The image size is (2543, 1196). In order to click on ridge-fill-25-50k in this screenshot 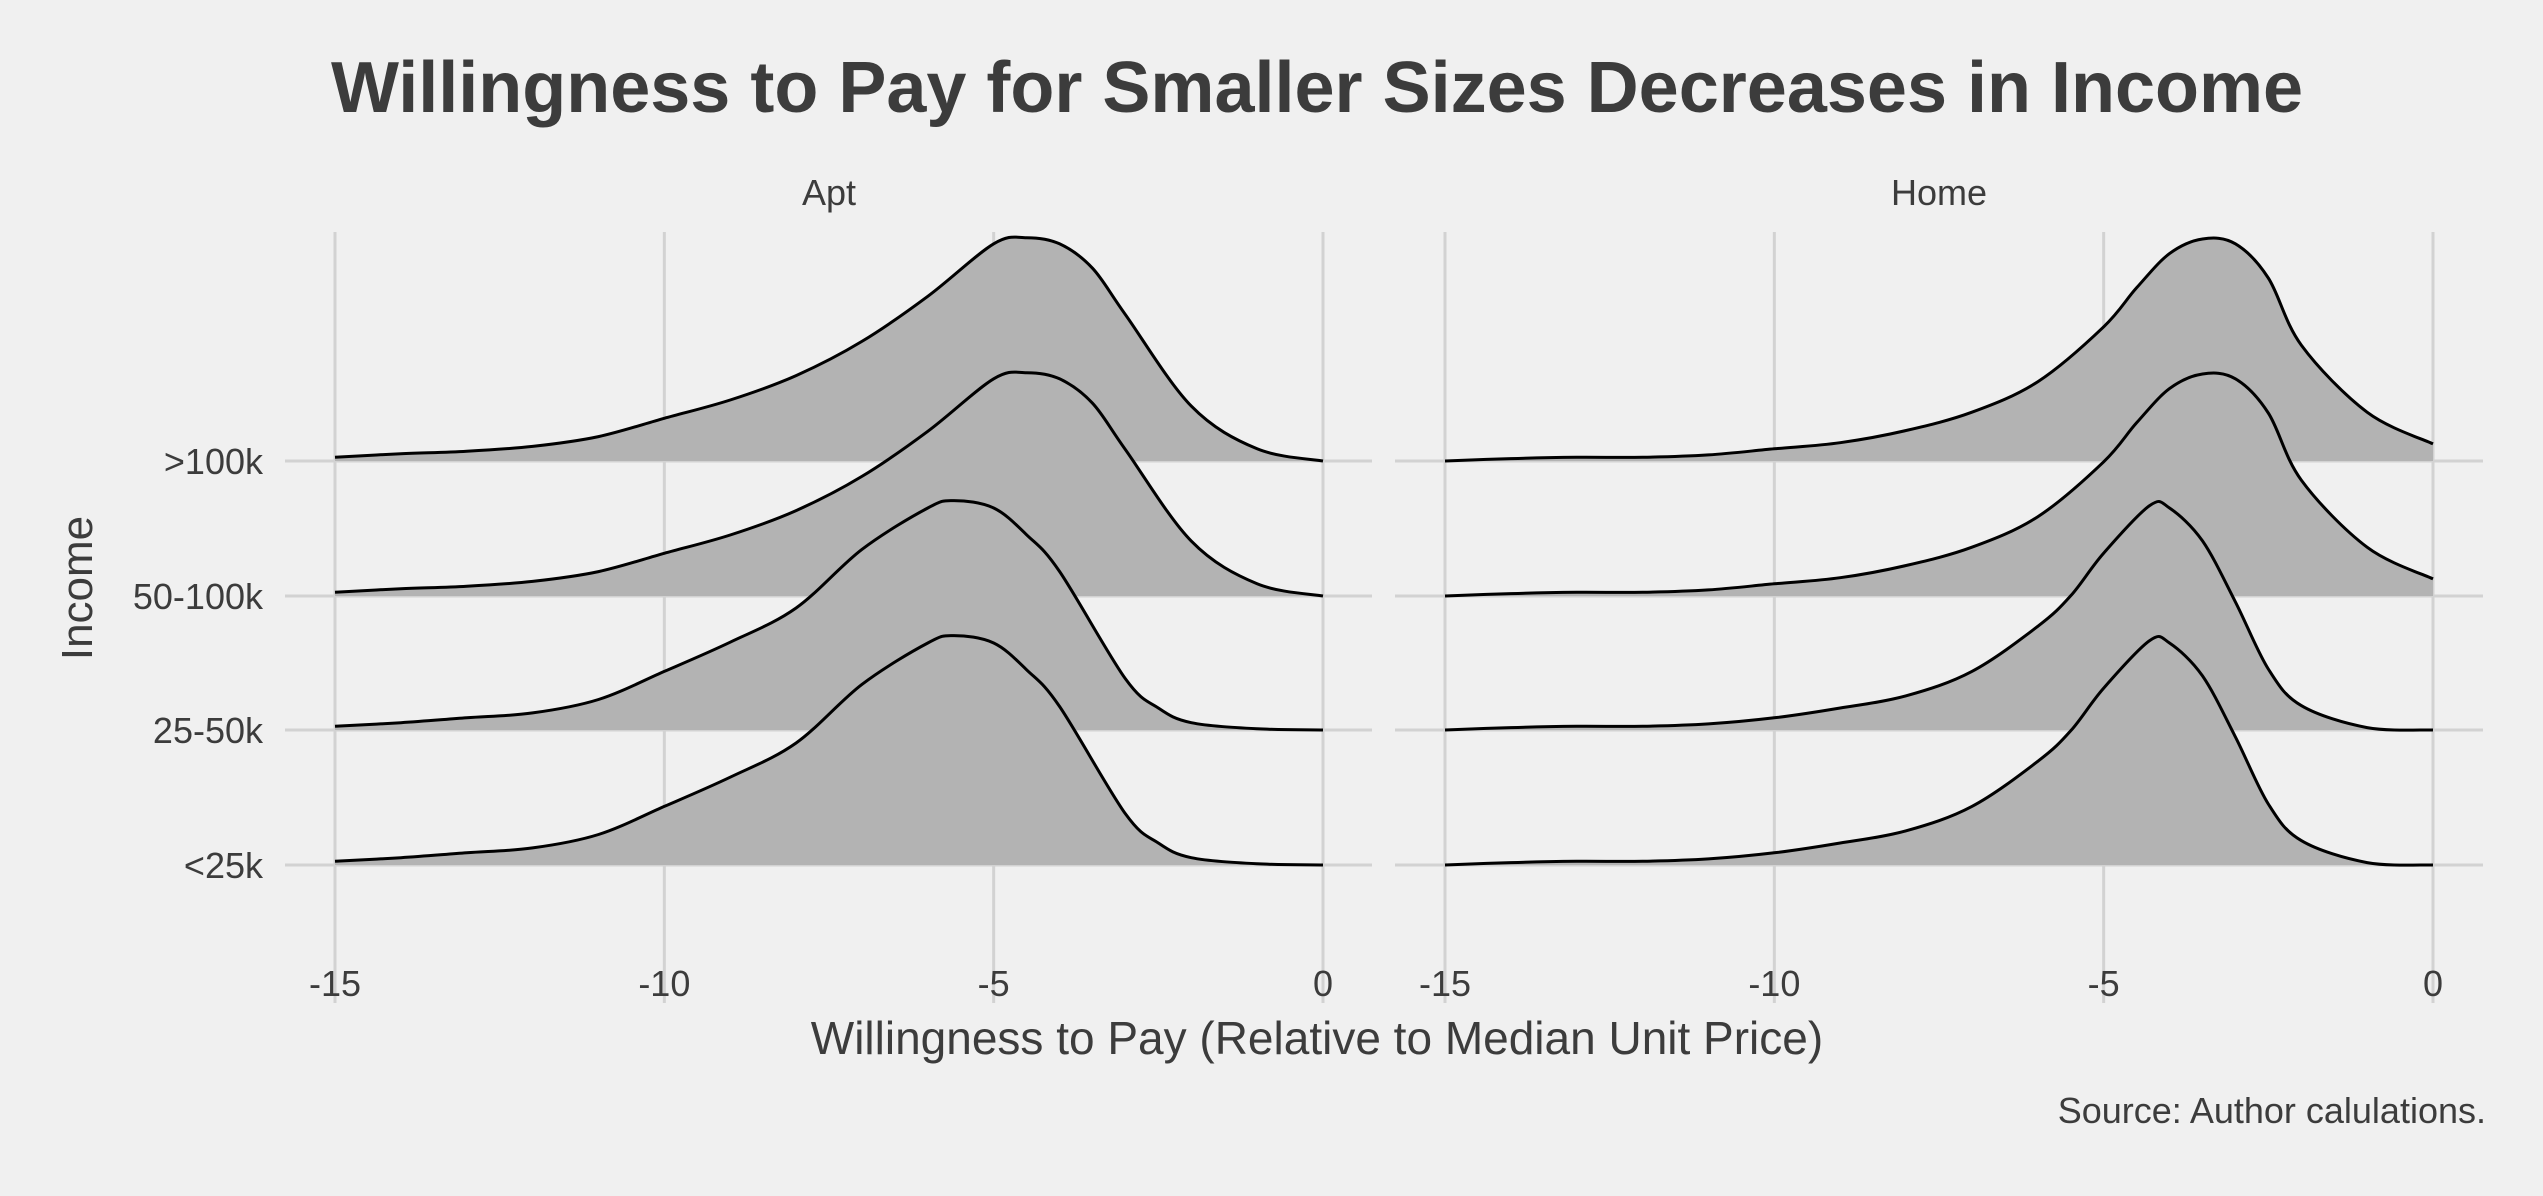, I will do `click(829, 615)`.